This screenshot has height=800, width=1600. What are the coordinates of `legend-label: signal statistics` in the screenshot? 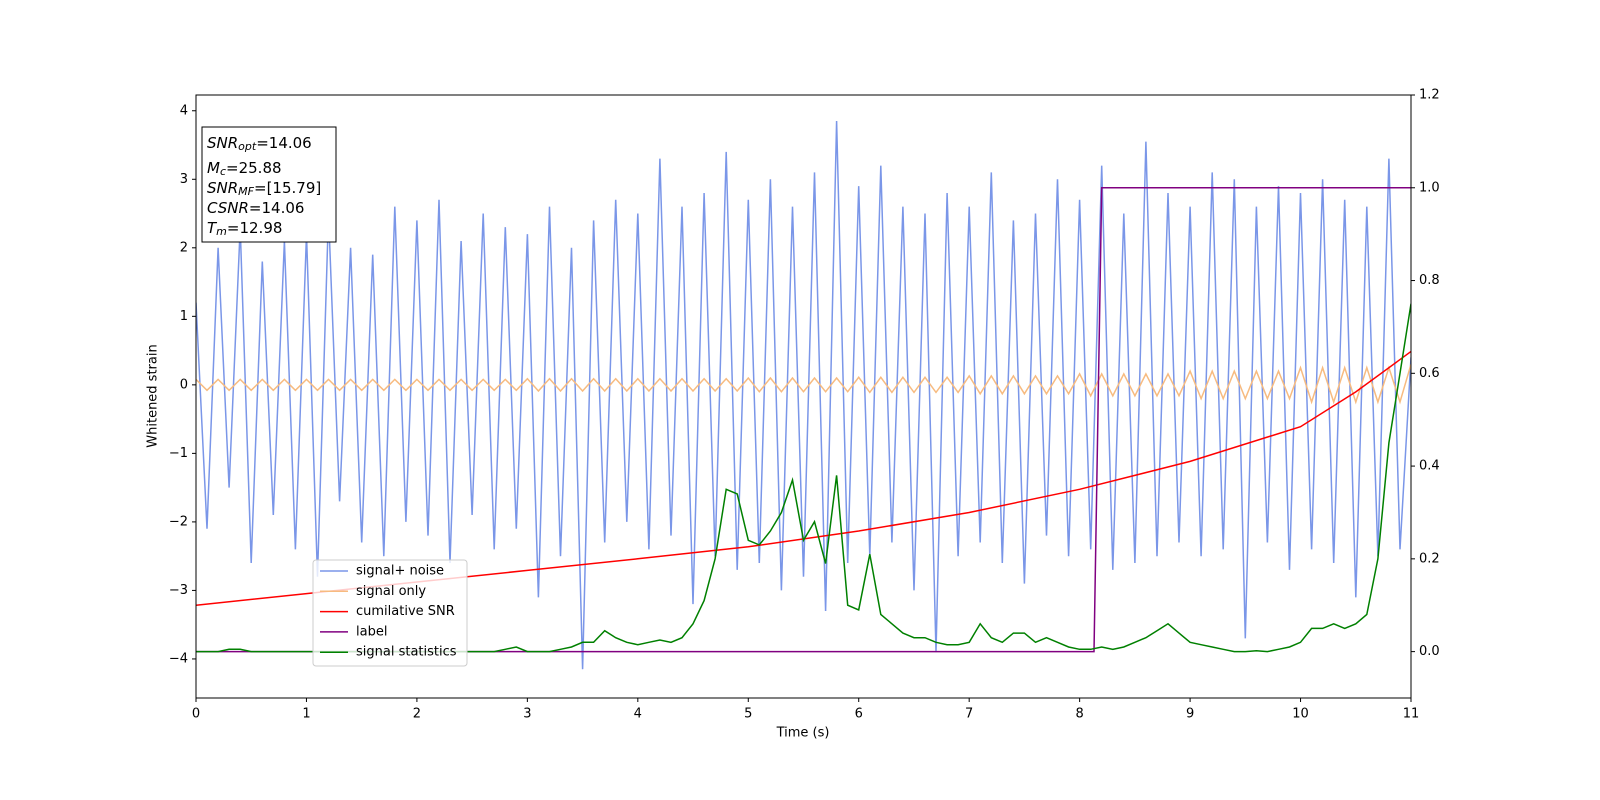 It's located at (406, 652).